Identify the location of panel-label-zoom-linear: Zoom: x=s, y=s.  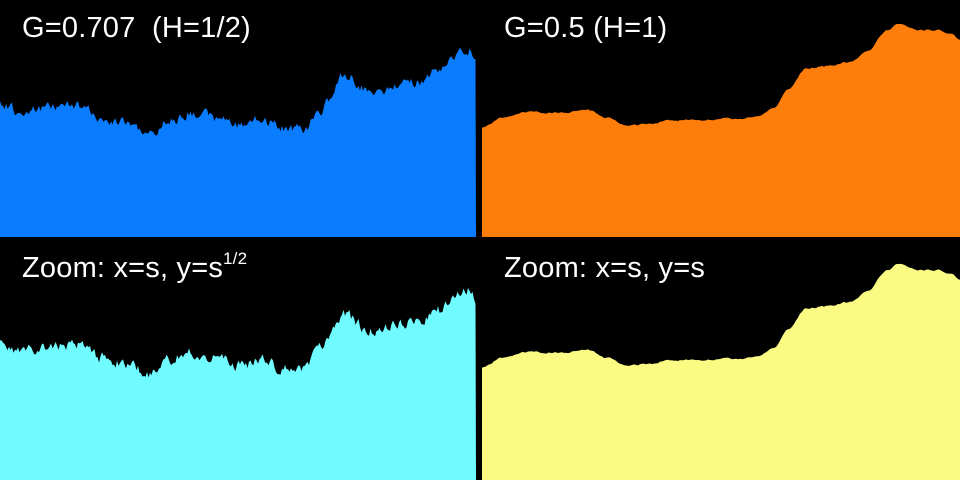
(605, 268).